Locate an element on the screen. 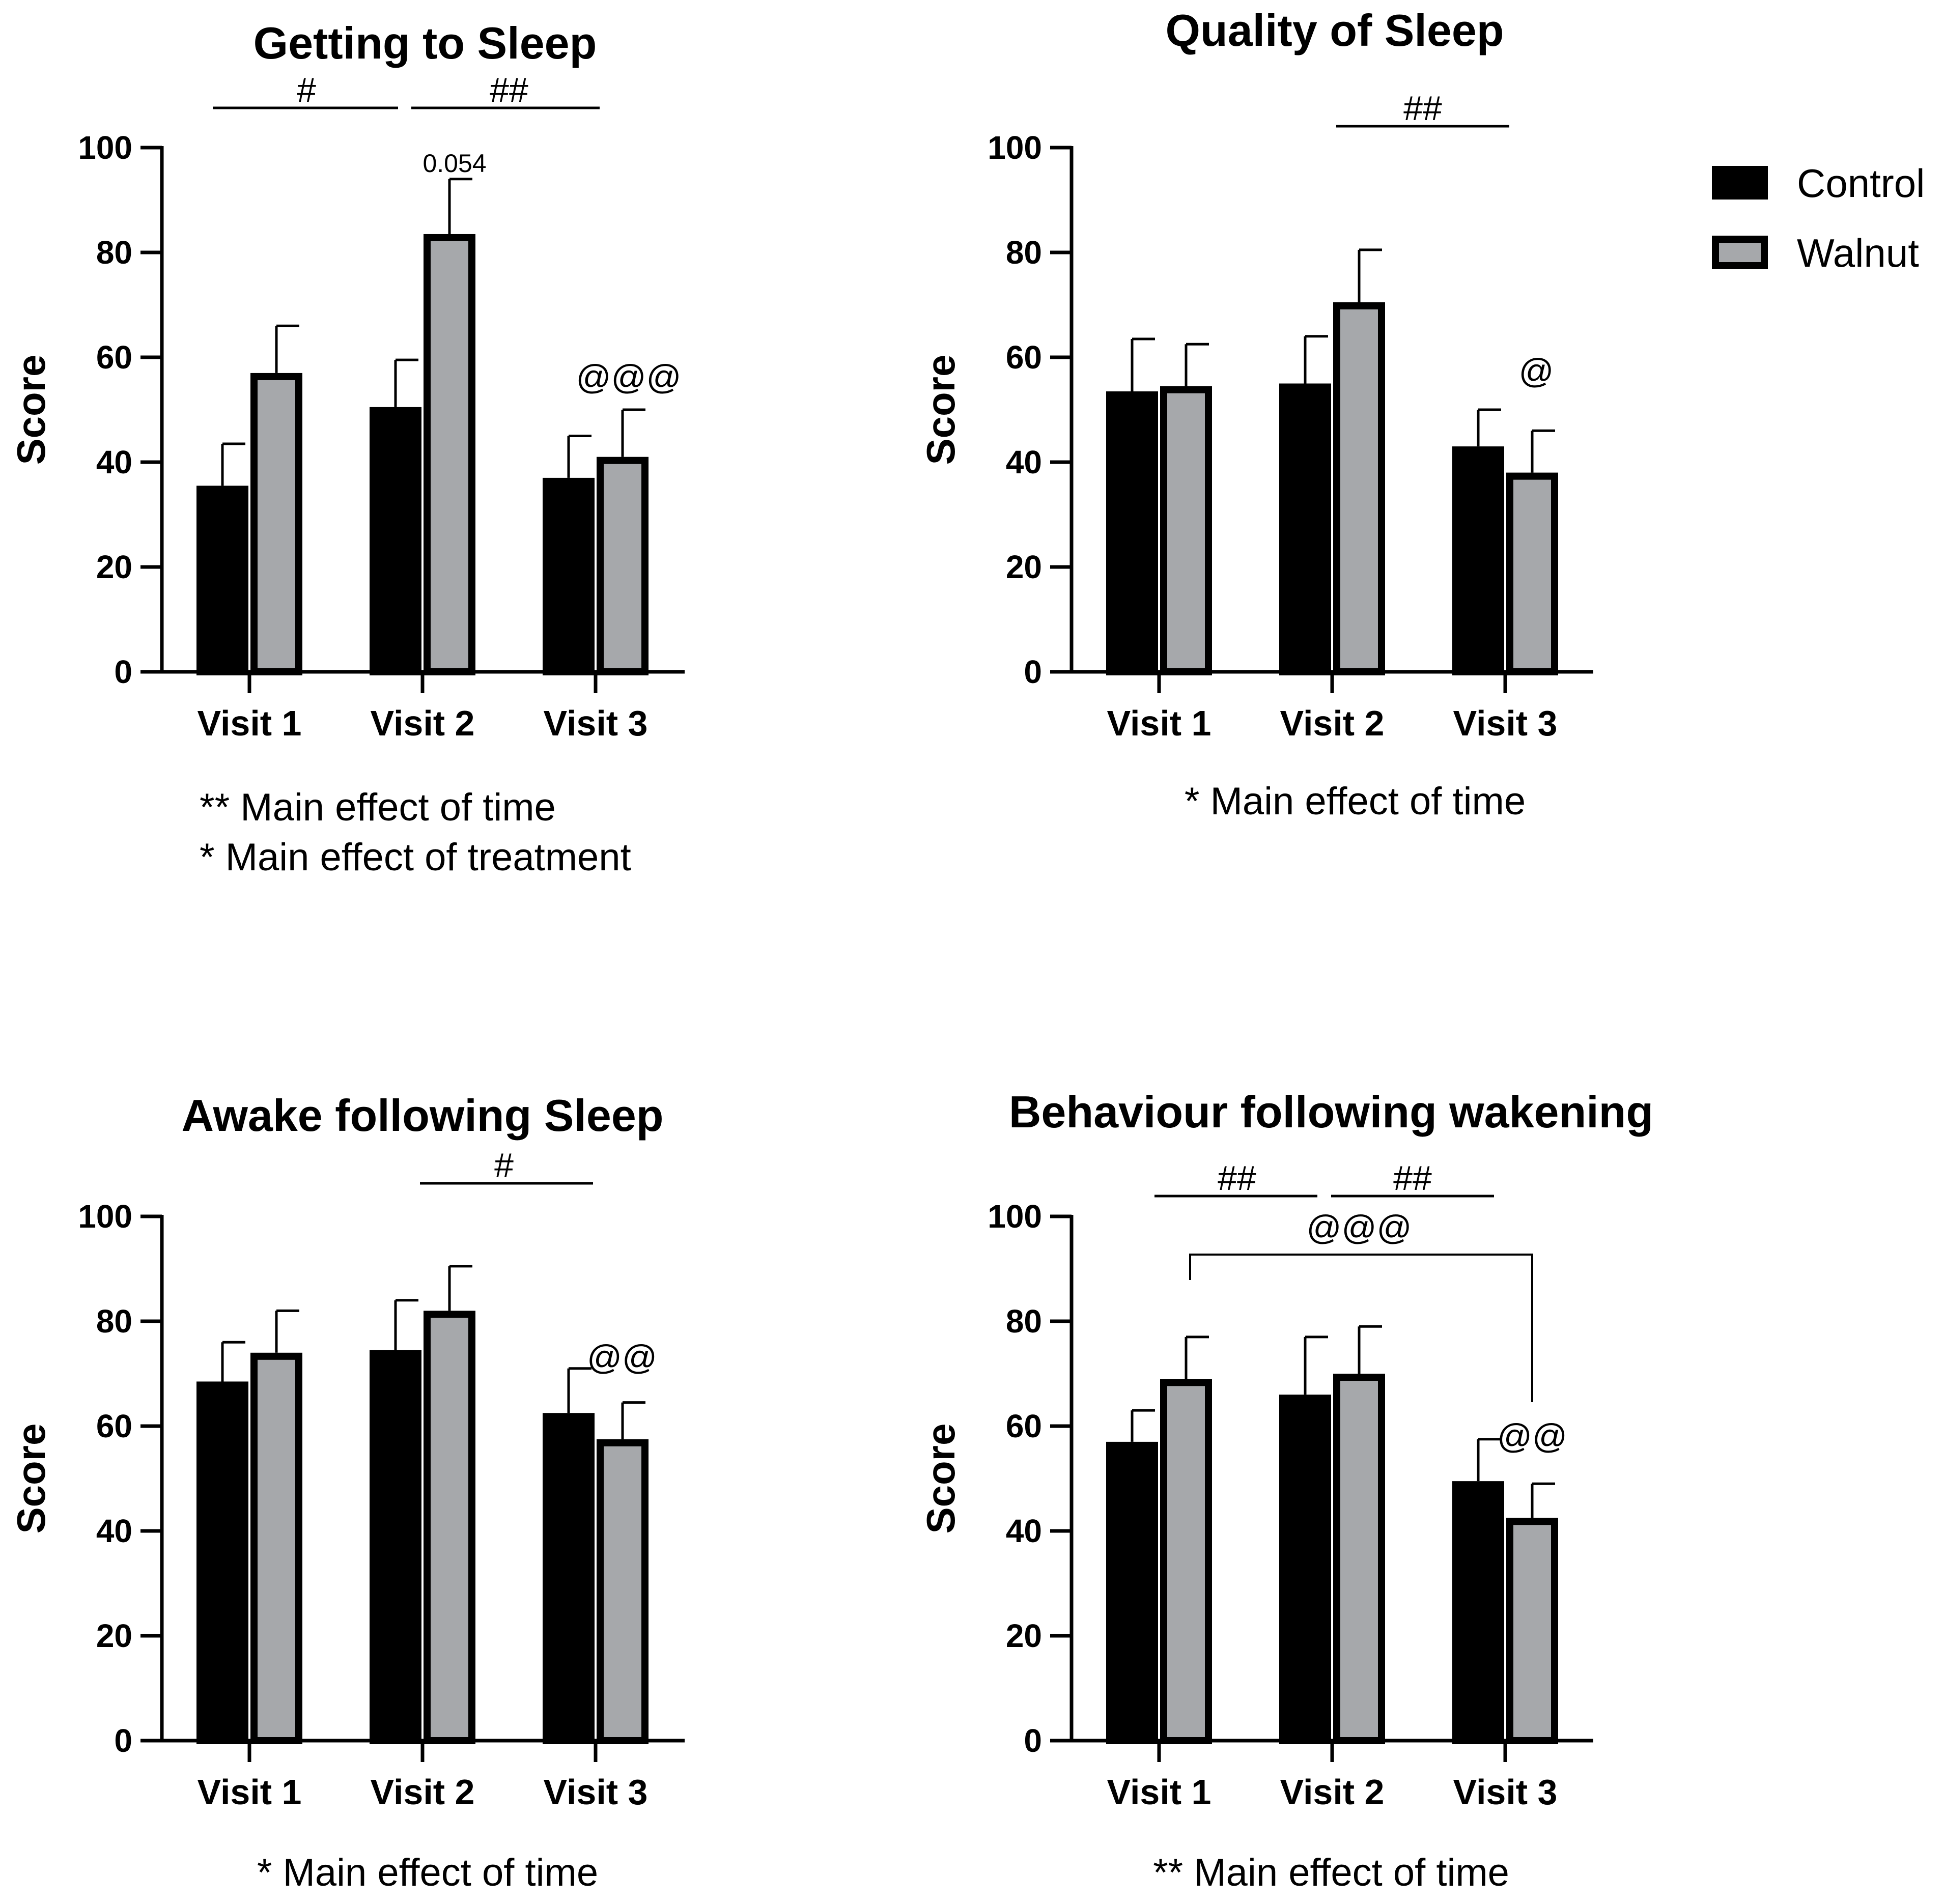 This screenshot has height=1904, width=1944. legend-swatch-walnut is located at coordinates (1740, 252).